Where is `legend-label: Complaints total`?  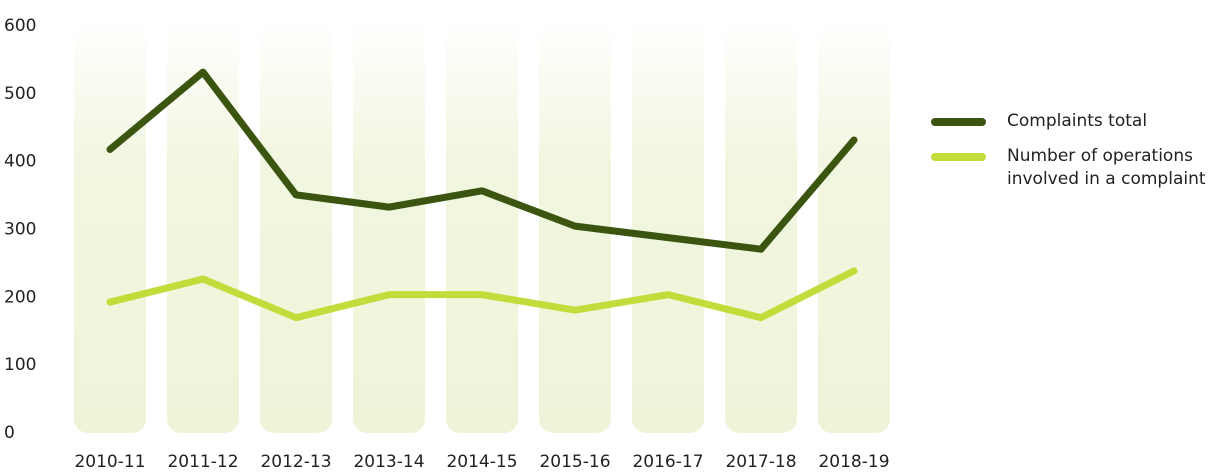 legend-label: Complaints total is located at coordinates (1077, 121).